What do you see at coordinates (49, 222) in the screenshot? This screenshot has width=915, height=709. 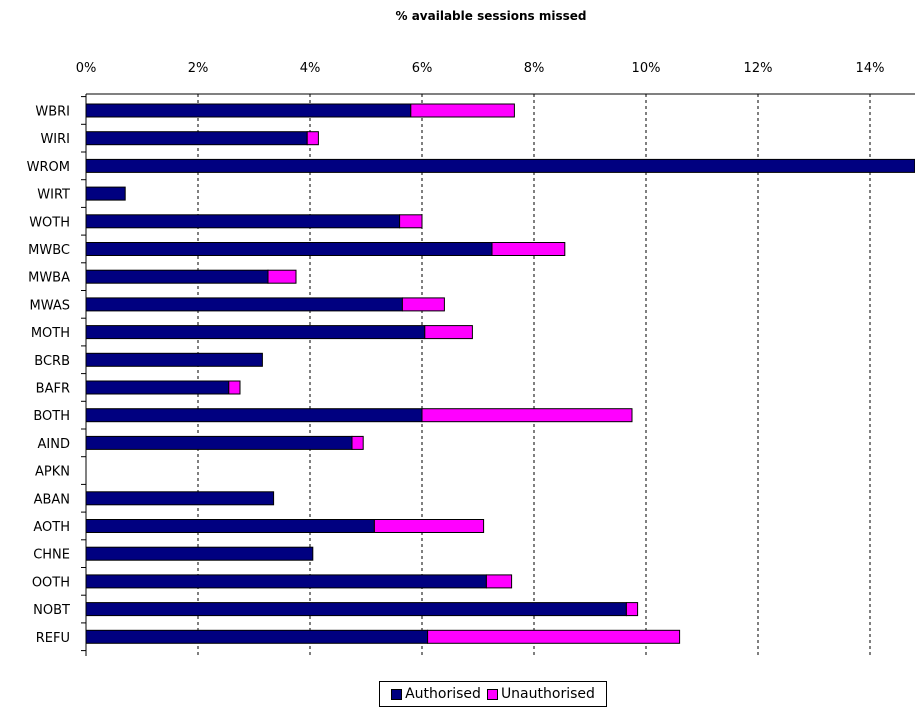 I see `category-label: WOTH` at bounding box center [49, 222].